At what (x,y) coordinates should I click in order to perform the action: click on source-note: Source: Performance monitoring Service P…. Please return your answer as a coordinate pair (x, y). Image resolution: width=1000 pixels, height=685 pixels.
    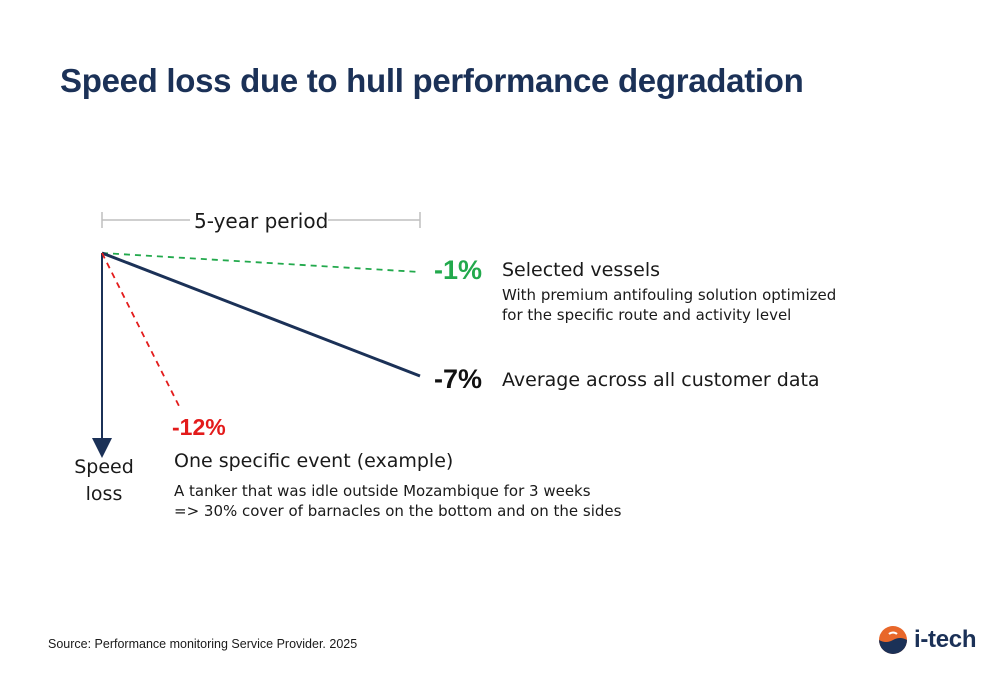
    Looking at the image, I should click on (203, 644).